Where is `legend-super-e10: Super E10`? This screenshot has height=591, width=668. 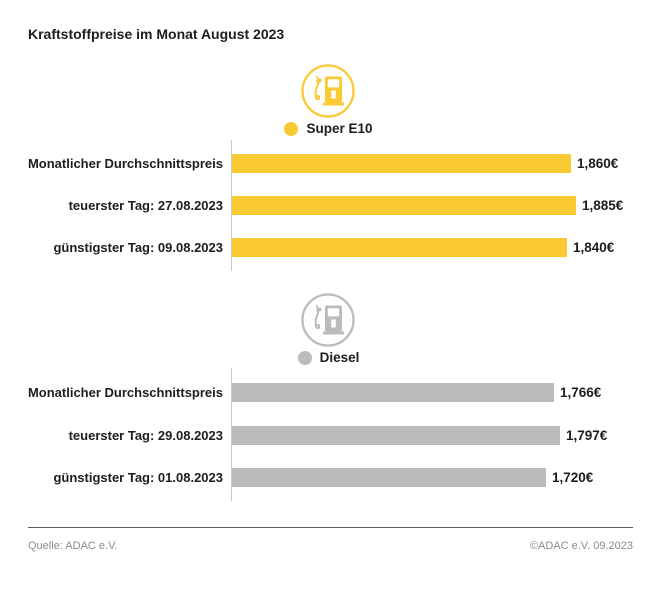 legend-super-e10: Super E10 is located at coordinates (328, 128).